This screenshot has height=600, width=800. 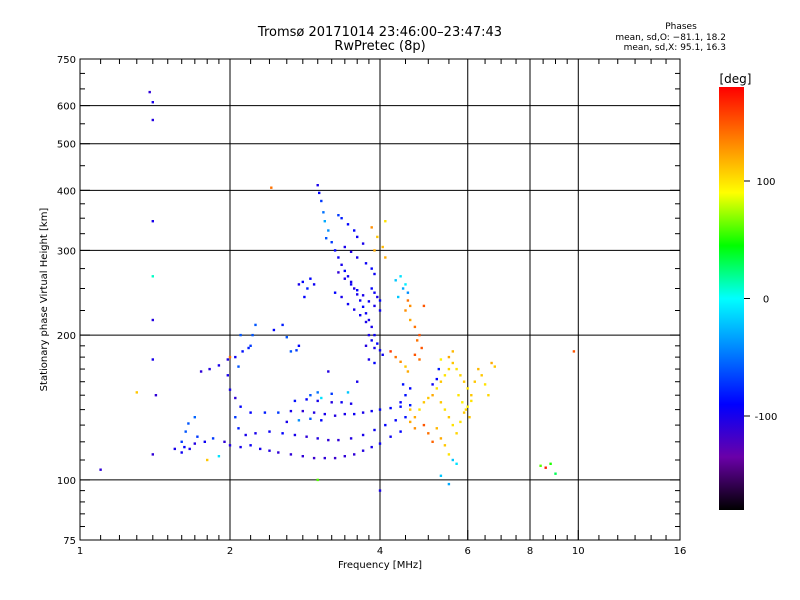 What do you see at coordinates (66, 107) in the screenshot?
I see `y-tick-label: 600` at bounding box center [66, 107].